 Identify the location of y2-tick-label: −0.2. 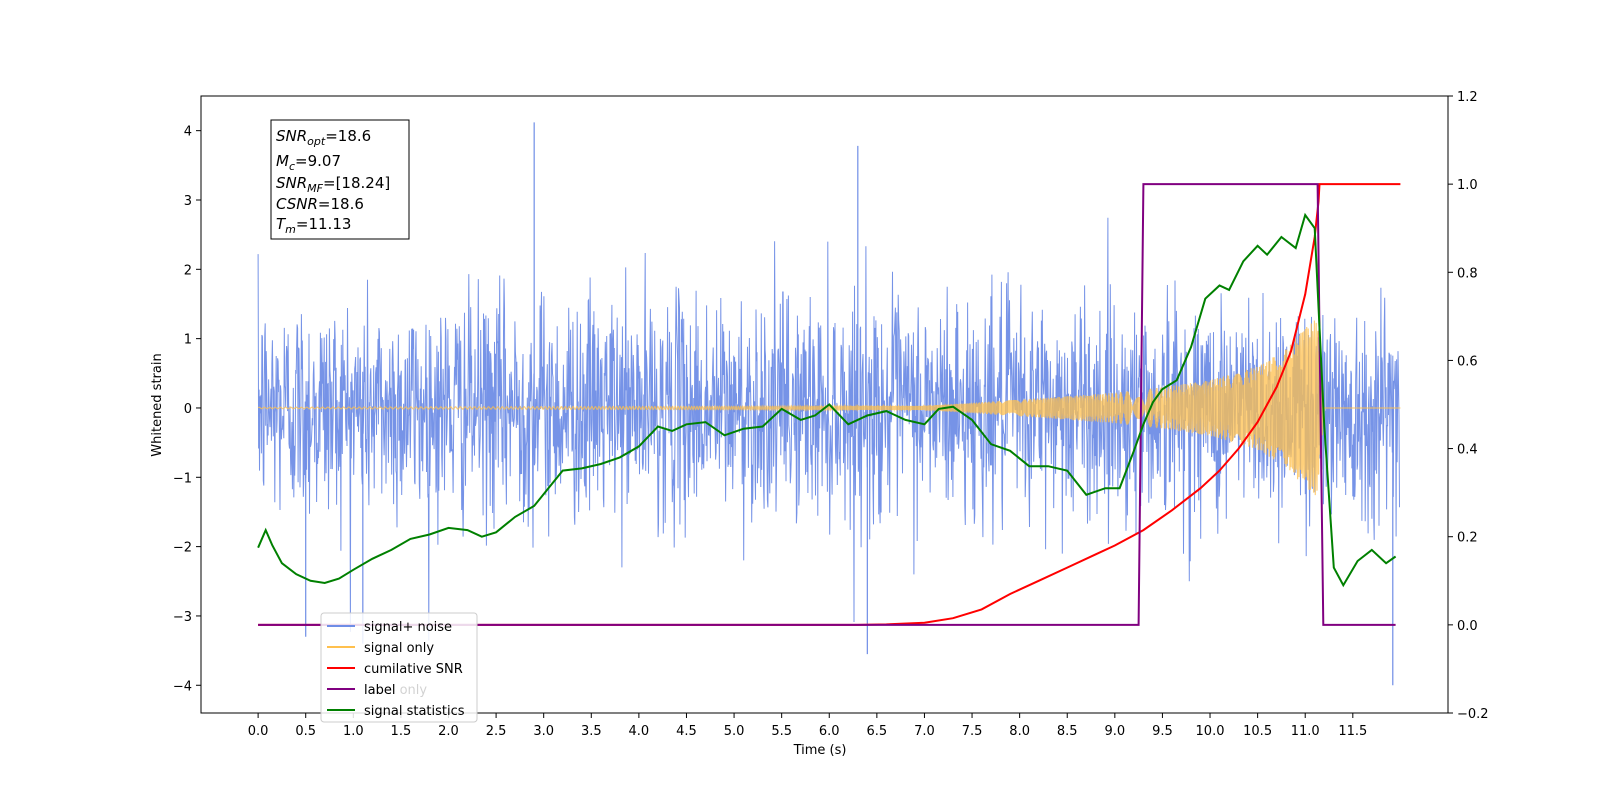
(1473, 714).